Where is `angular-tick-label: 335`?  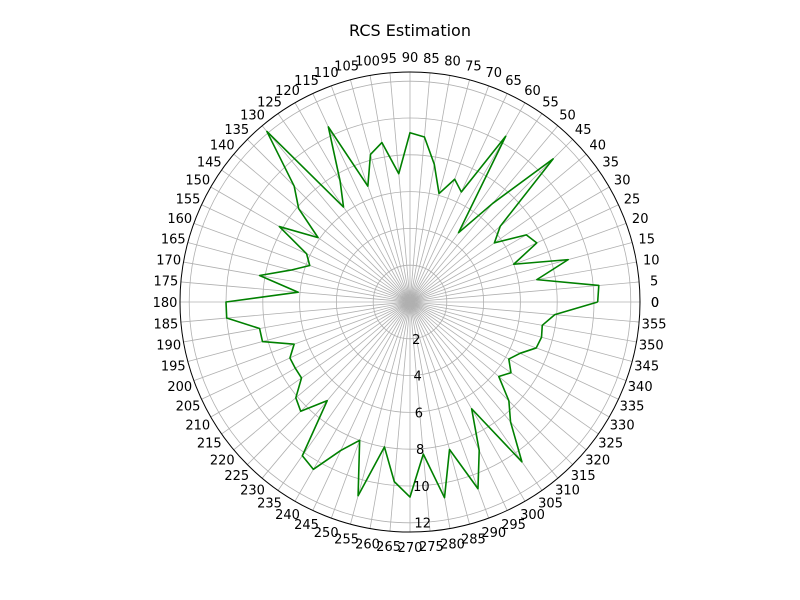
angular-tick-label: 335 is located at coordinates (632, 407).